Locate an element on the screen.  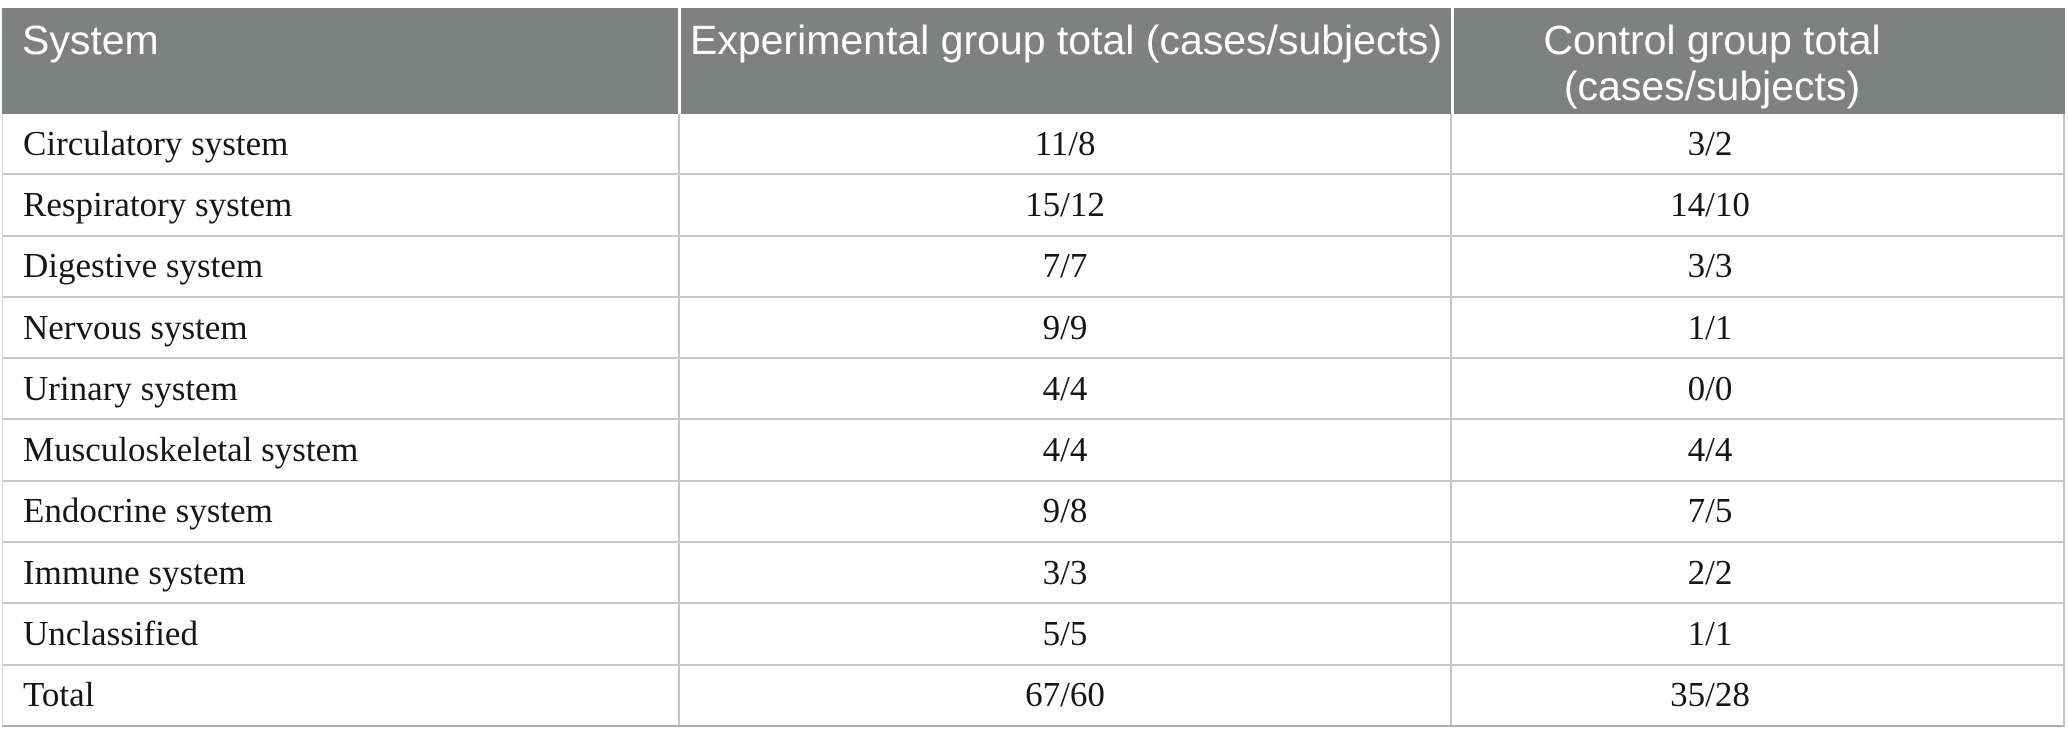
experimental-value-cell: 9/9 is located at coordinates (1064, 327).